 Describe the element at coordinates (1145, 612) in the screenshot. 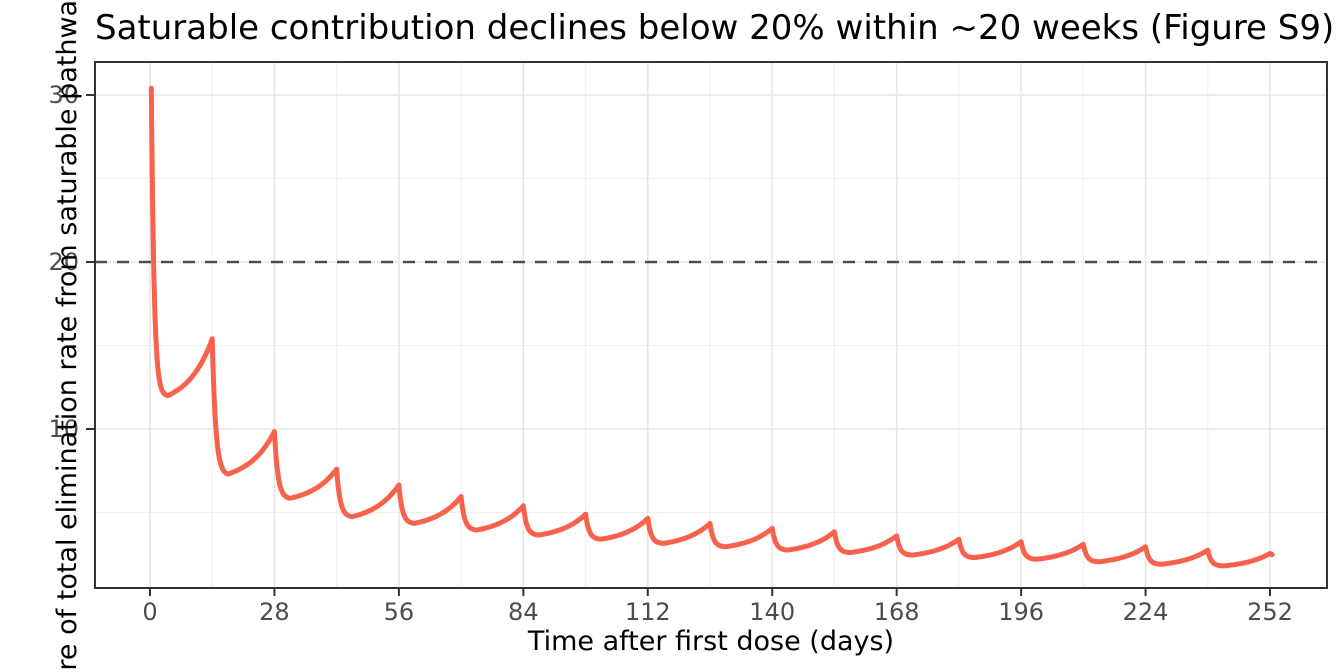

I see `x-tick-label: 224` at that location.